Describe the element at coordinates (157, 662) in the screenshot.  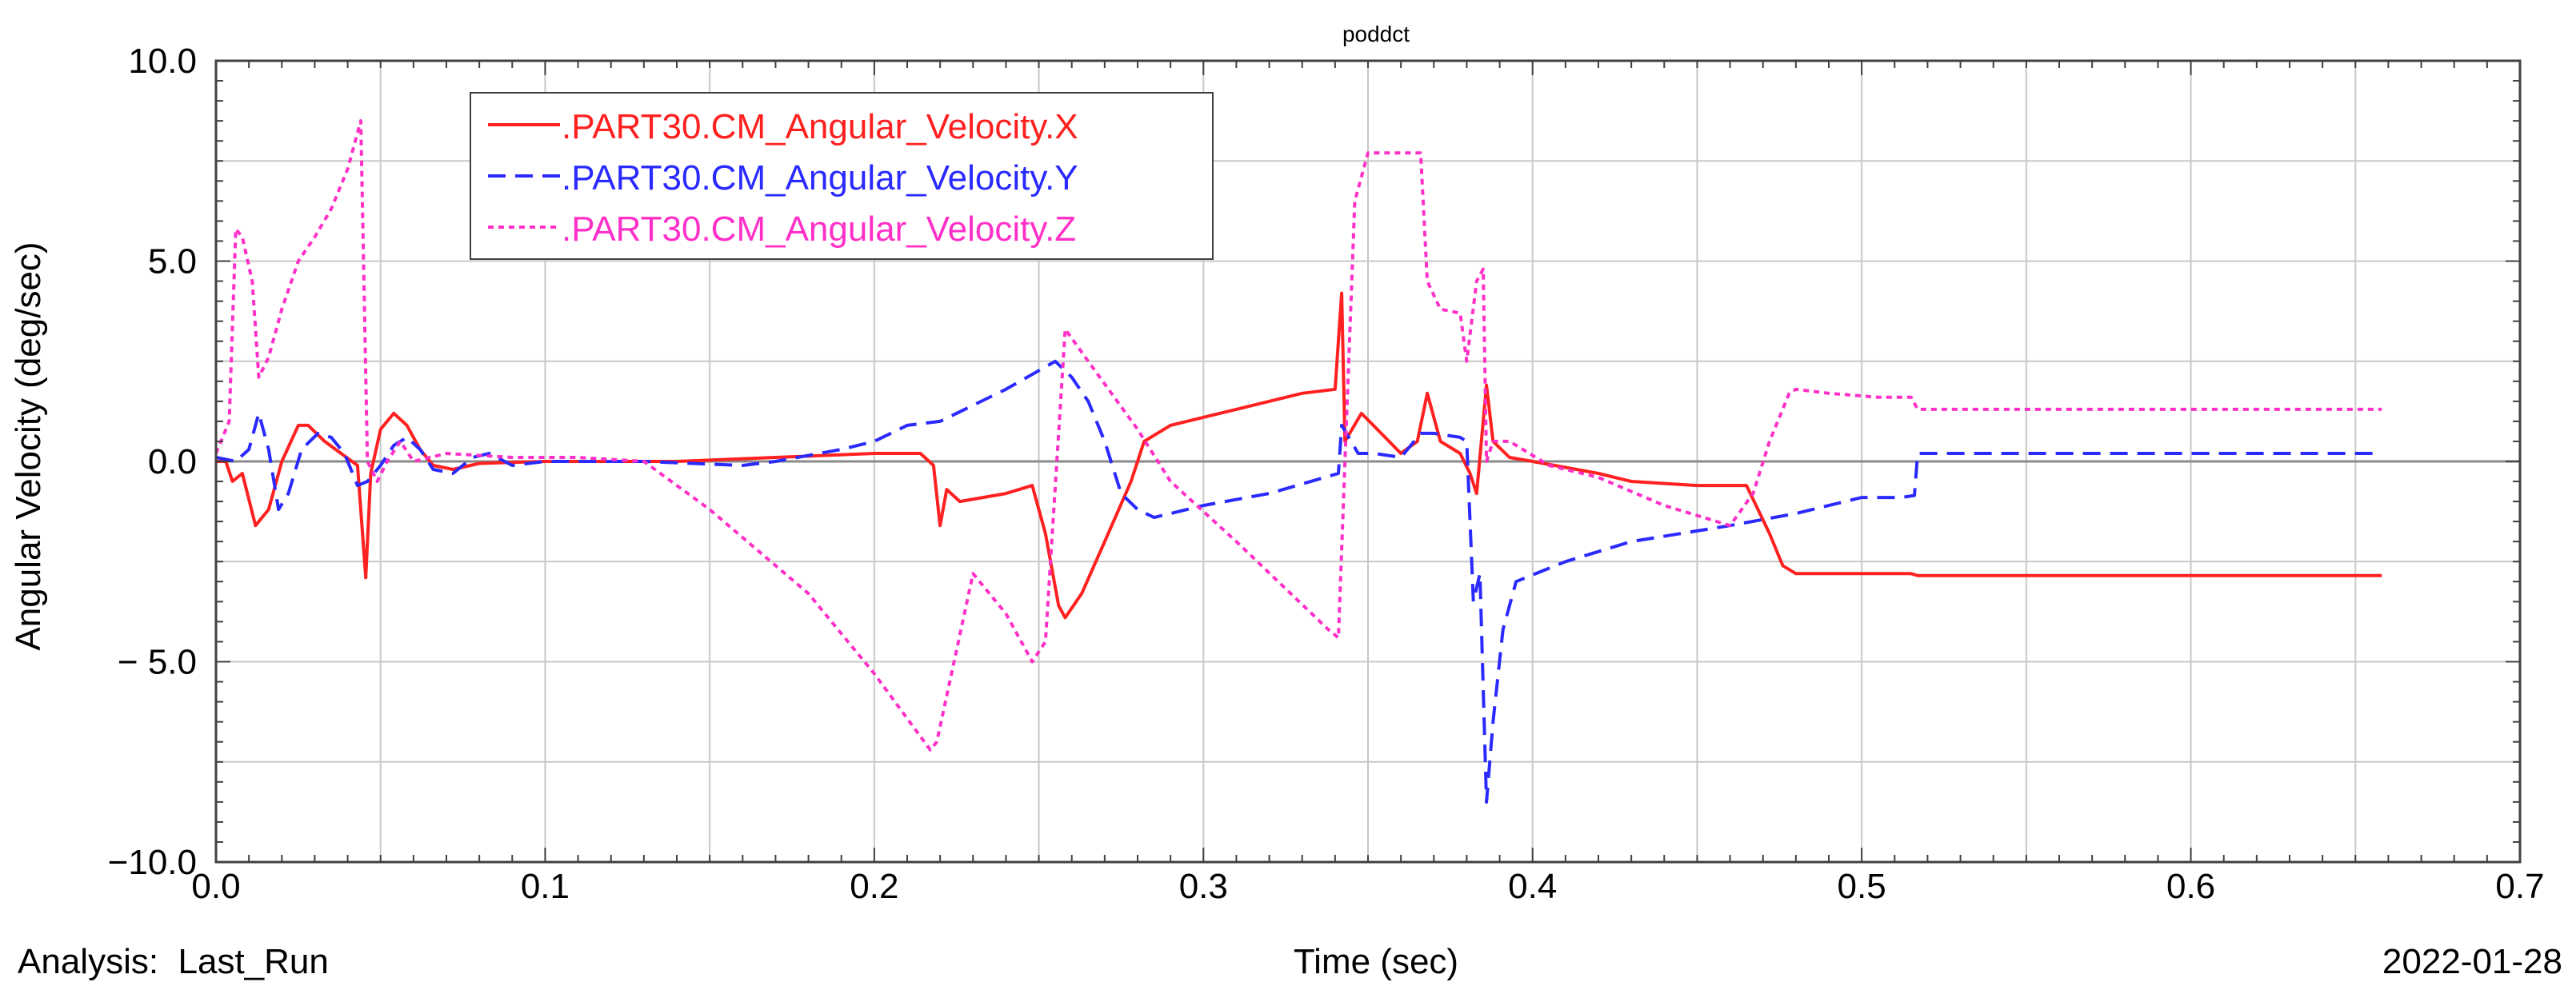
I see `y-tick-label: − 5.0` at that location.